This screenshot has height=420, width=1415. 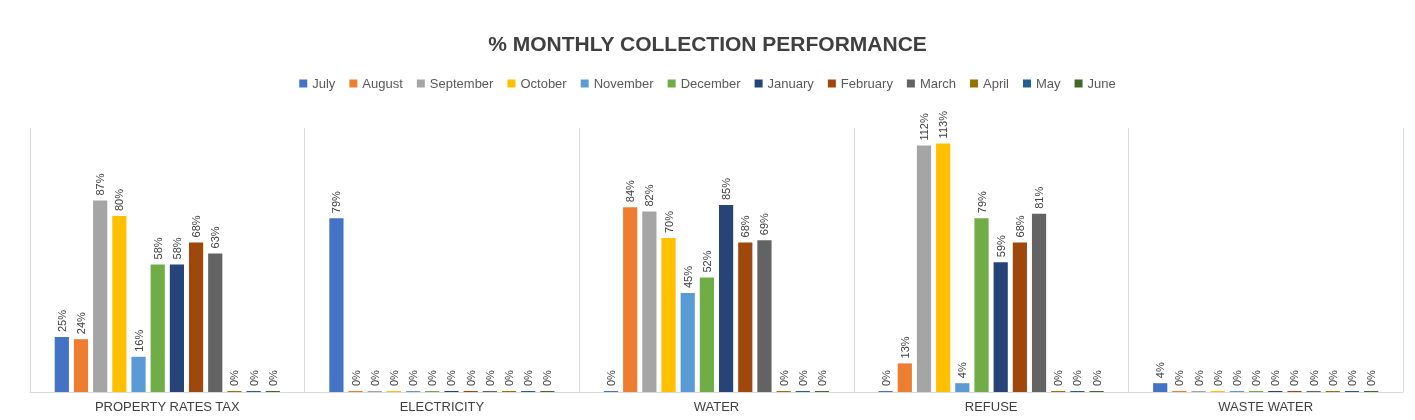 I want to click on data-label: 87%, so click(x=100, y=184).